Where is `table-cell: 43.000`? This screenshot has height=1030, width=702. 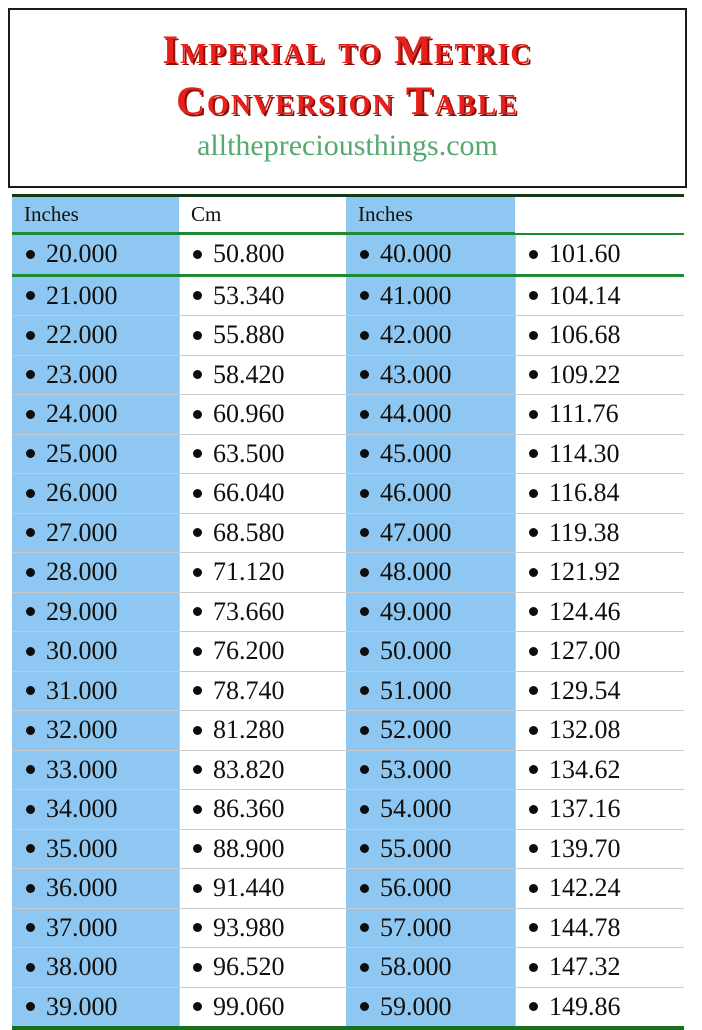
table-cell: 43.000 is located at coordinates (430, 375).